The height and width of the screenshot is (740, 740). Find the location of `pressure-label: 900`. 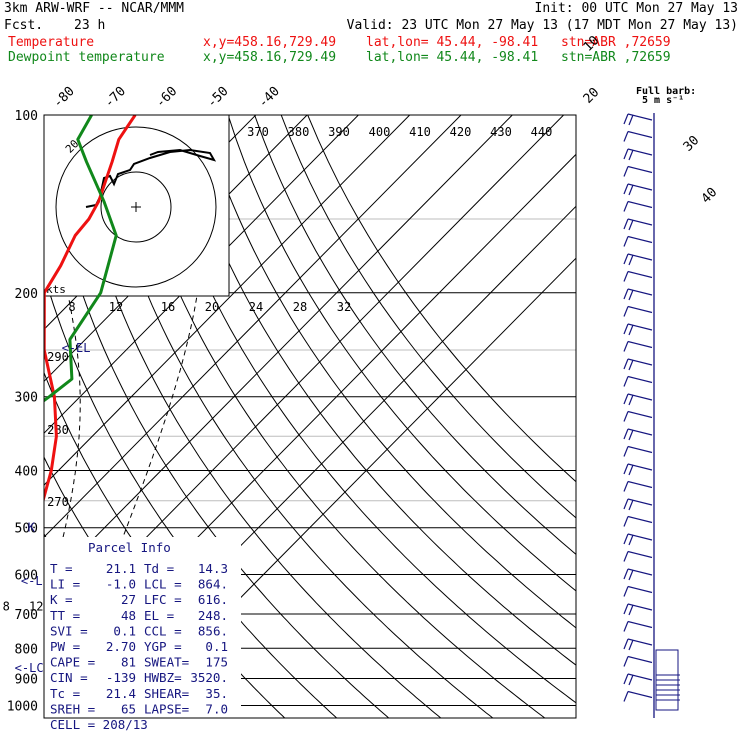

pressure-label: 900 is located at coordinates (26, 679).